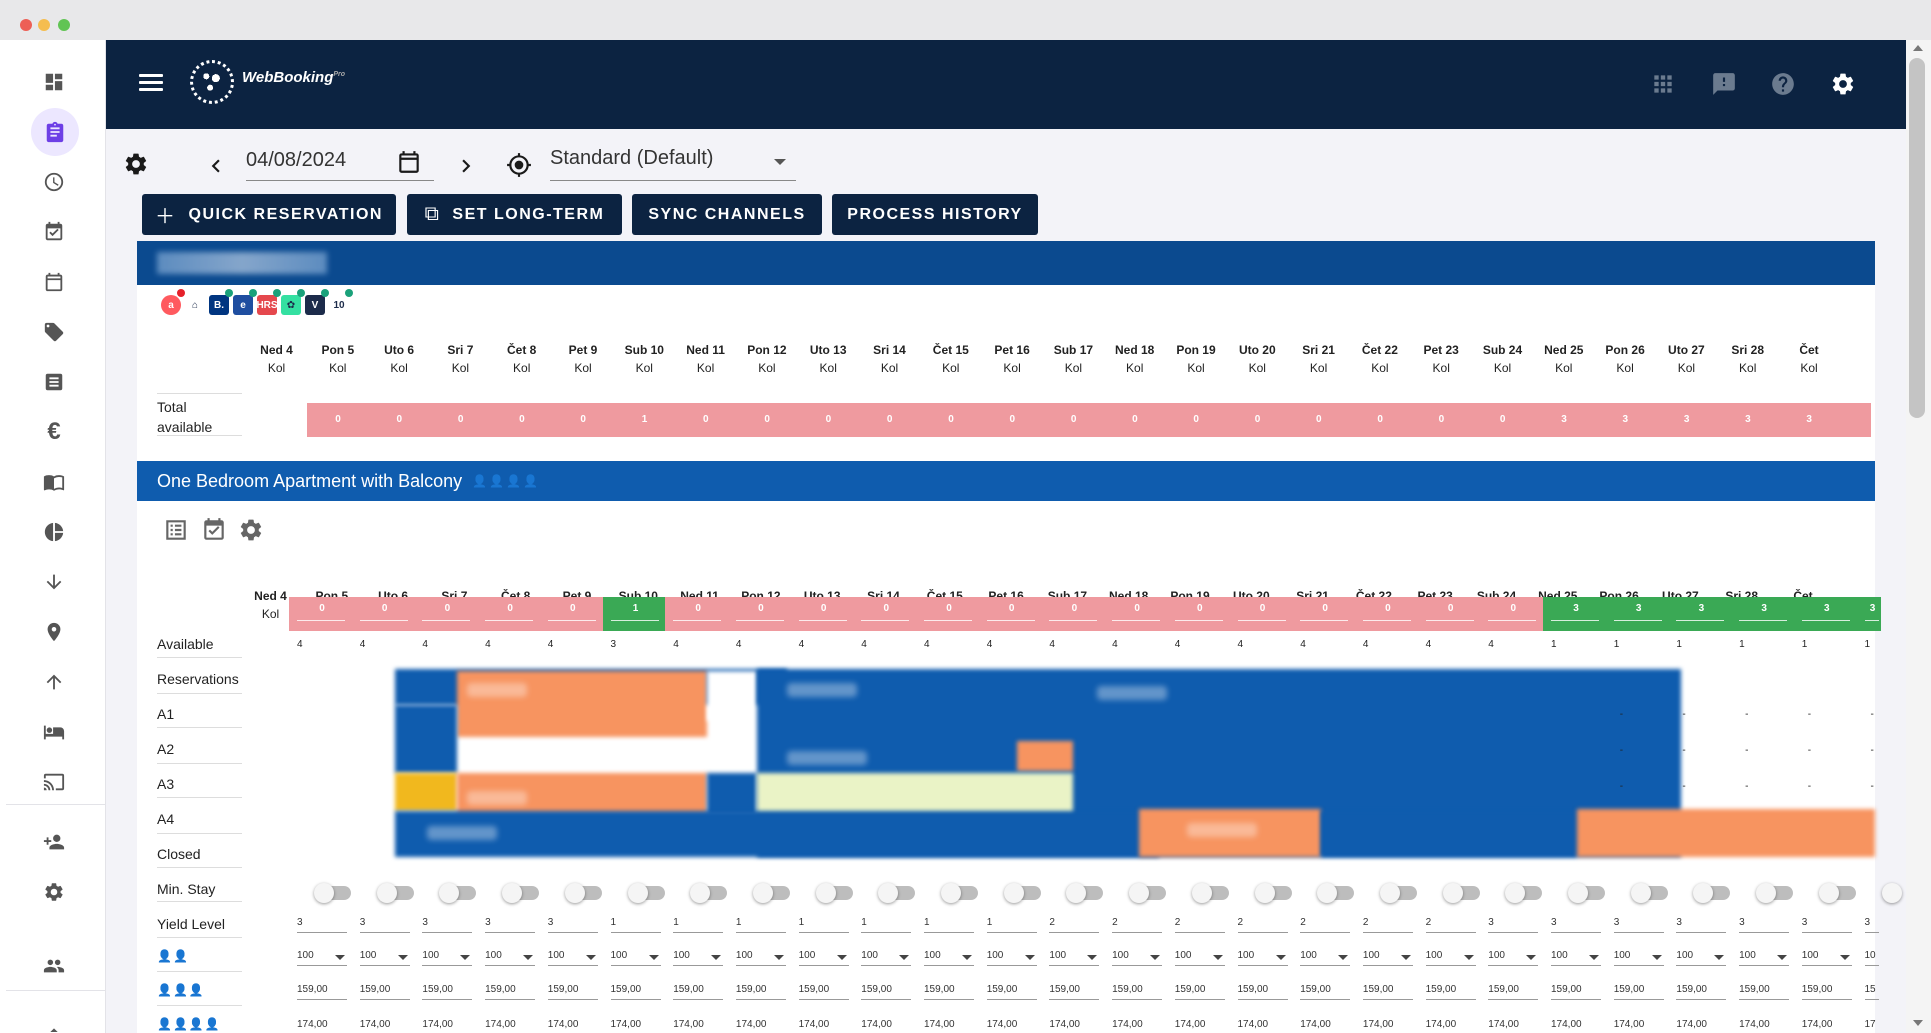 Image resolution: width=1931 pixels, height=1033 pixels. What do you see at coordinates (44, 25) in the screenshot?
I see `minimize-window-button` at bounding box center [44, 25].